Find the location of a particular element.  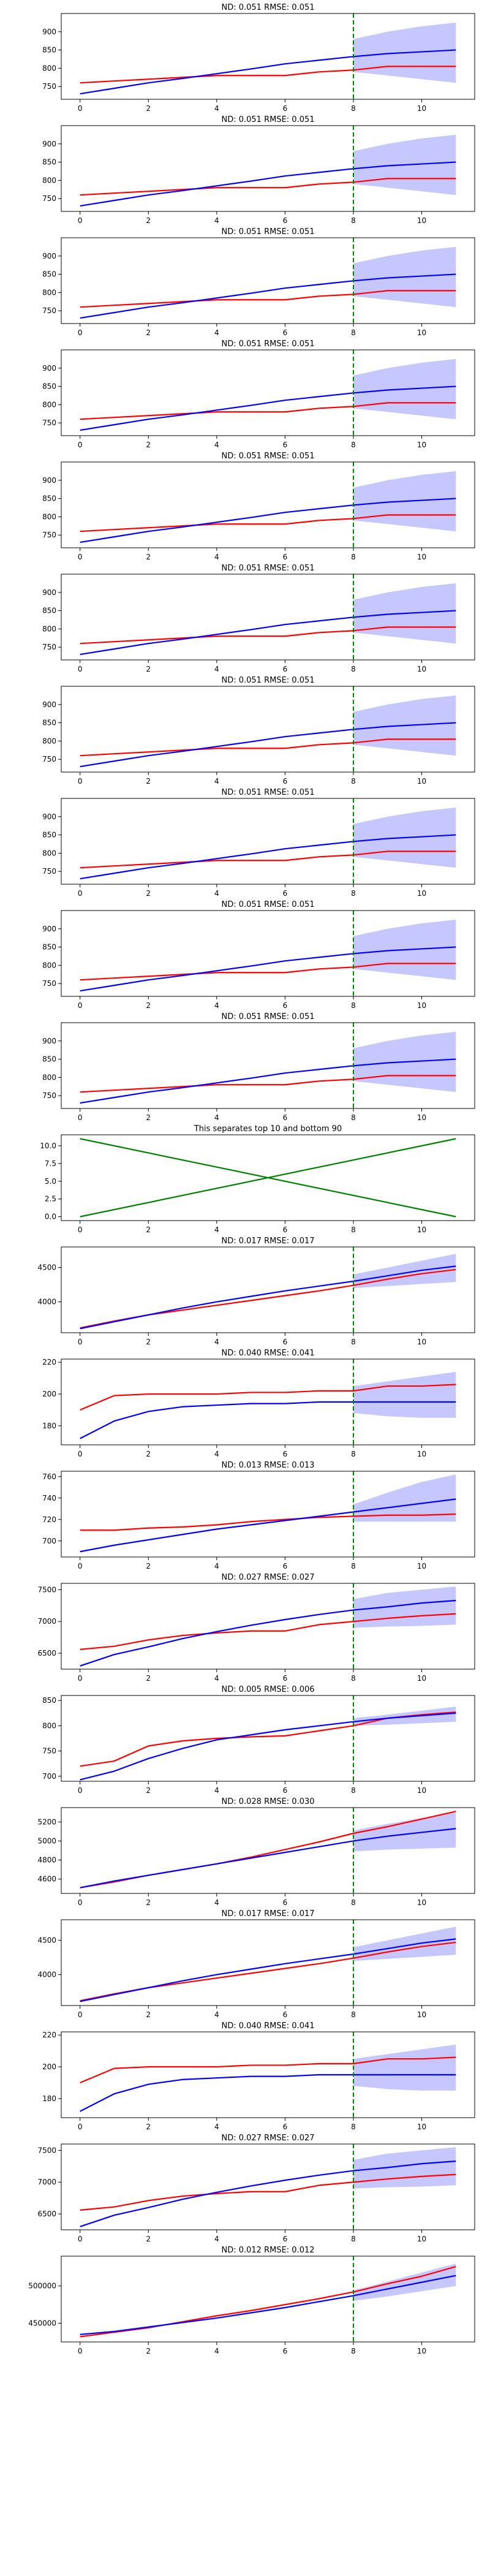

y-tick-label: 180 is located at coordinates (49, 2098).